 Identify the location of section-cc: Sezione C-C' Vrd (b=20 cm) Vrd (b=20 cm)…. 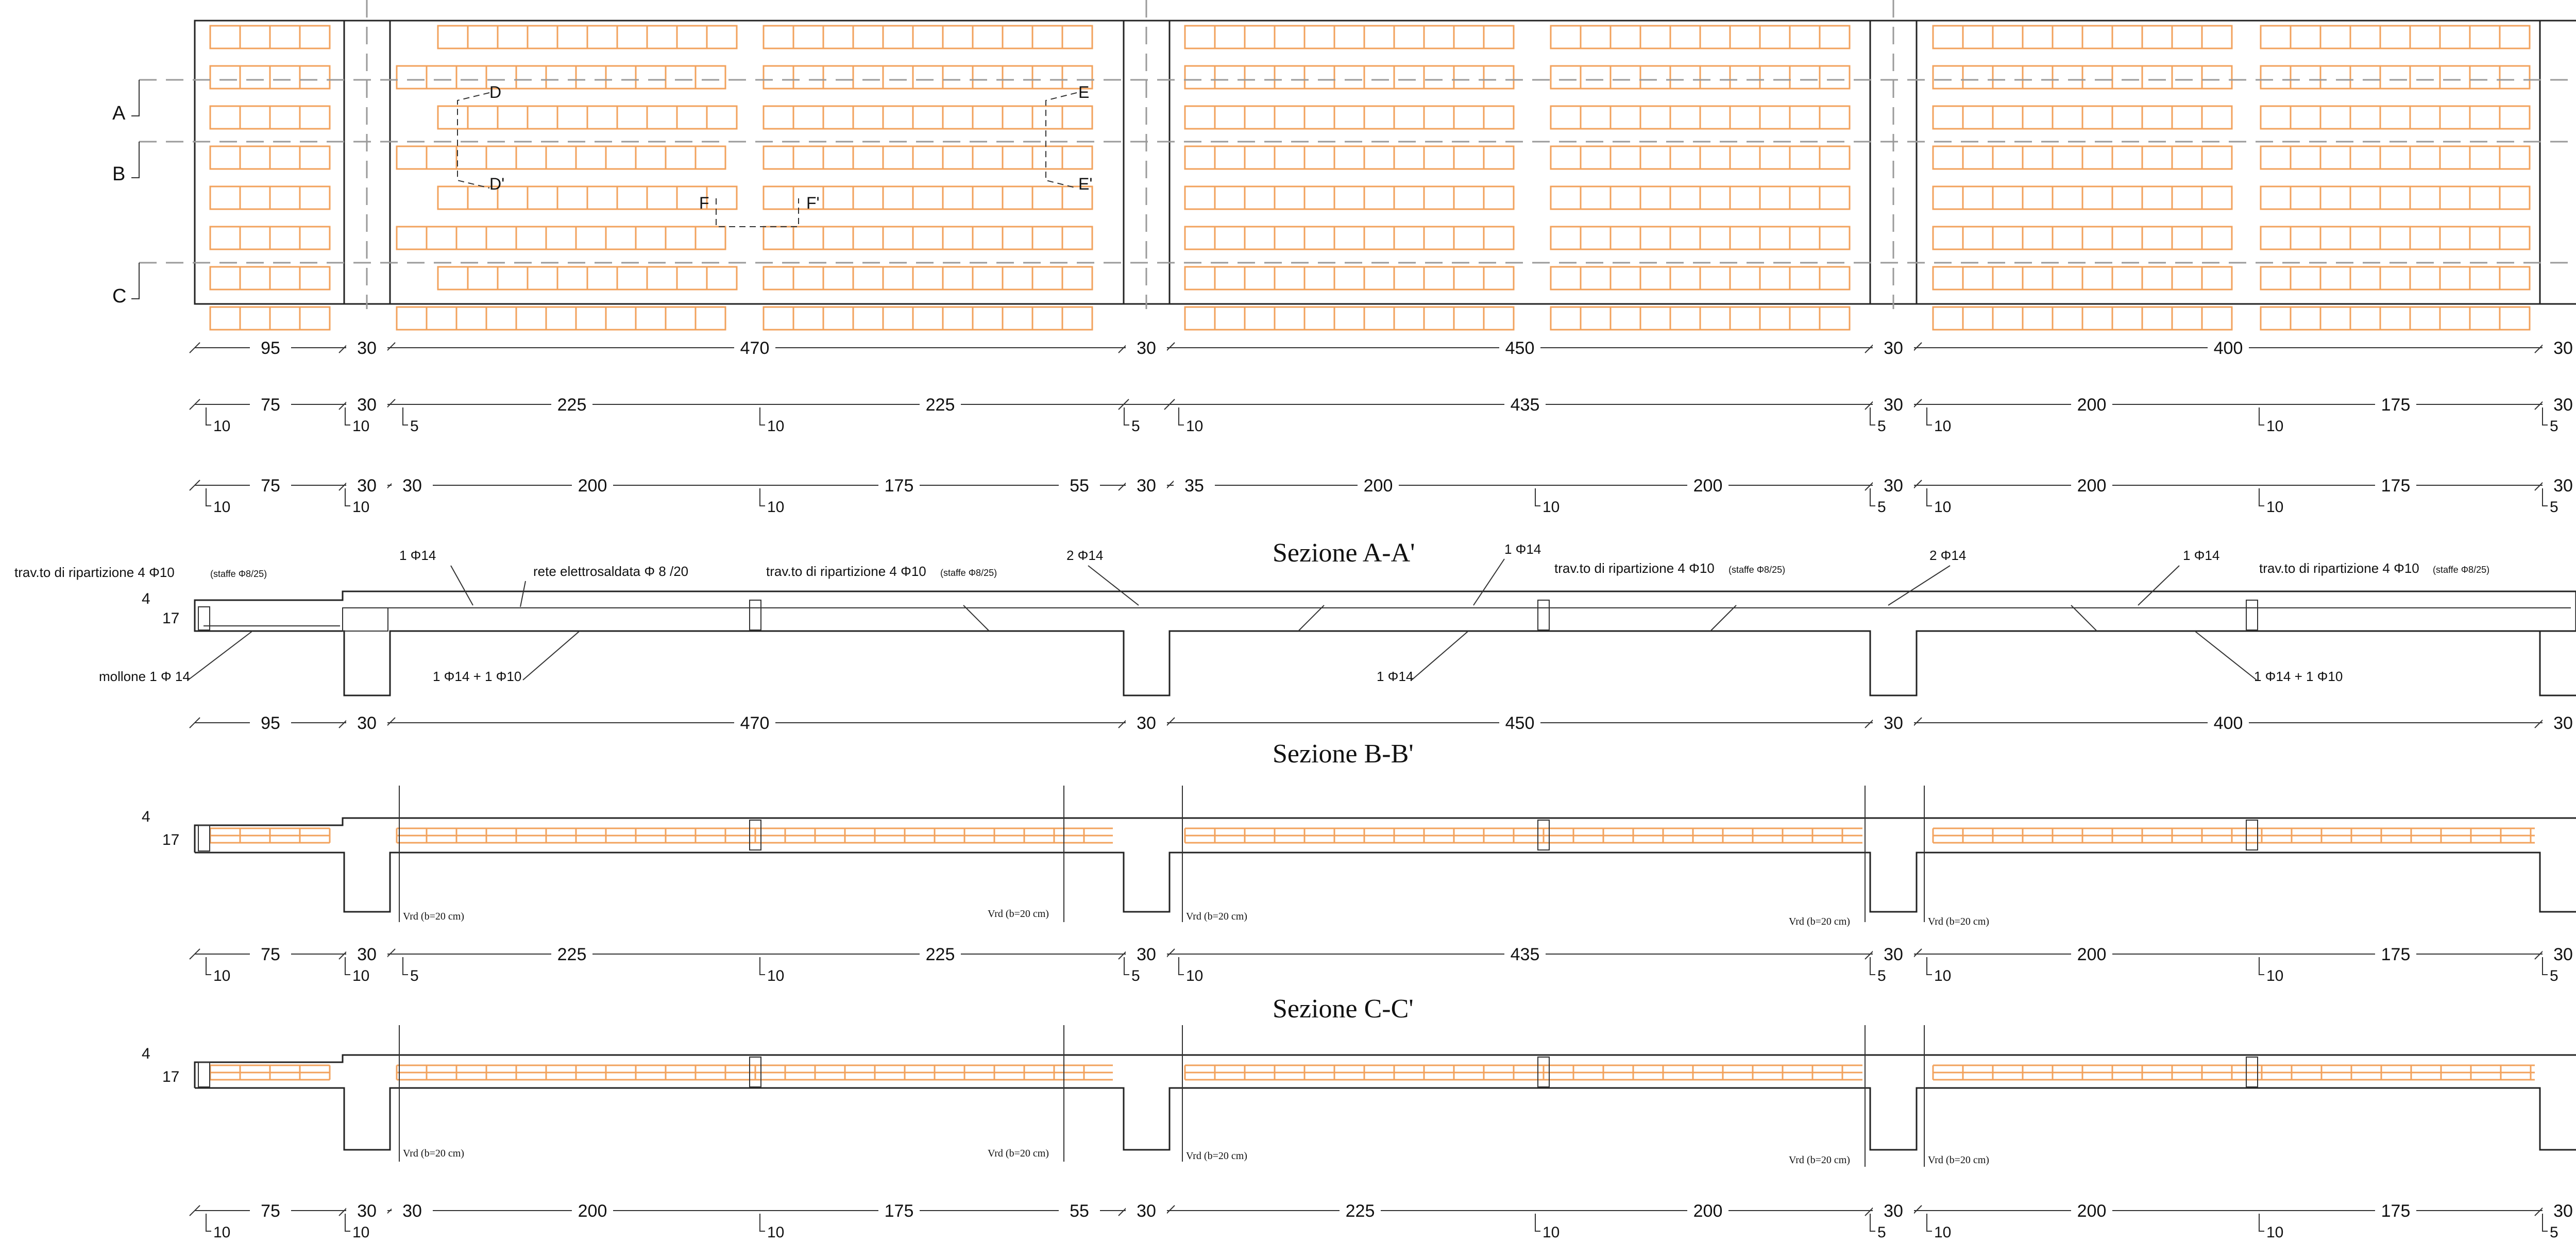
(1359, 1080).